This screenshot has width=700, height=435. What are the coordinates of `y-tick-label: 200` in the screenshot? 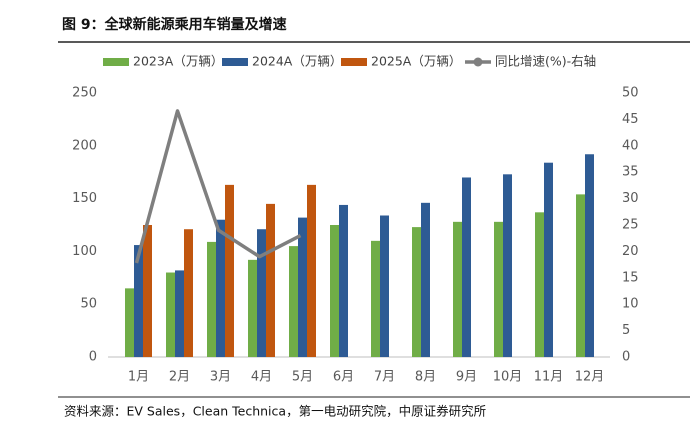 It's located at (84, 145).